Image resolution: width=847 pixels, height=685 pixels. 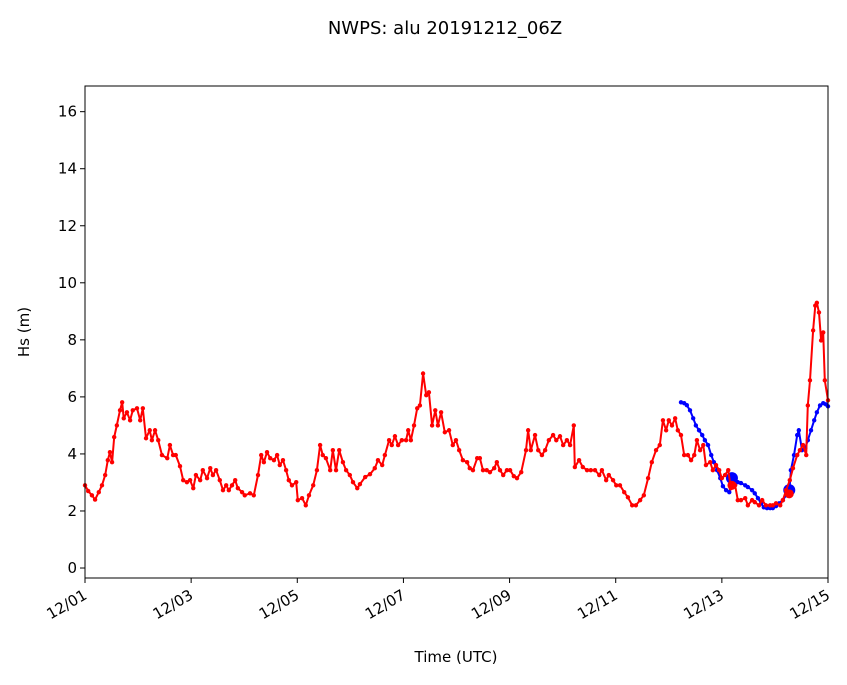 I want to click on x-axis: 12/01 12/03 12/05 12/07 12/09 12/11 12/13 12/15, so click(x=438, y=600).